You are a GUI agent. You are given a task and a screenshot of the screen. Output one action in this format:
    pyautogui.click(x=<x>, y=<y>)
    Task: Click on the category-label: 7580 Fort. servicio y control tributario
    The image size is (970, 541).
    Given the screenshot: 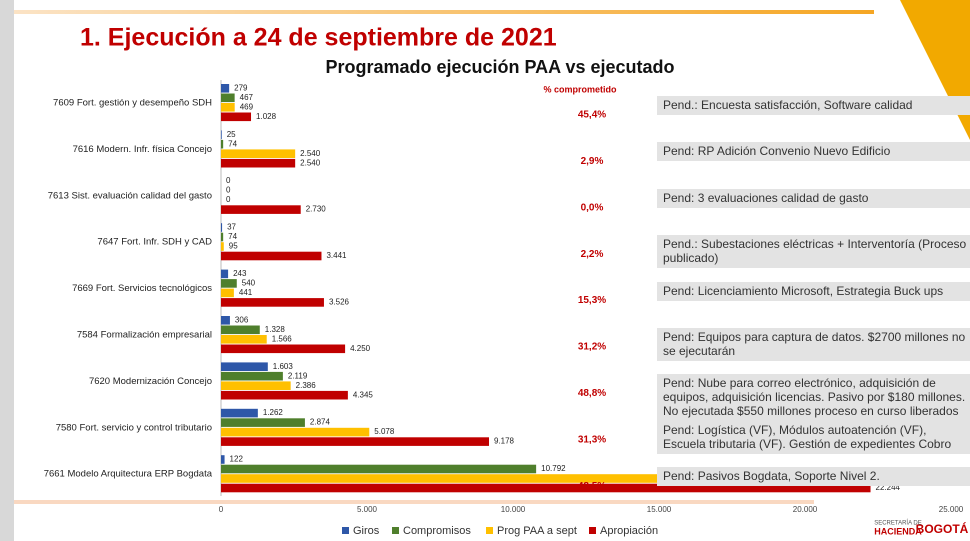 What is the action you would take?
    pyautogui.click(x=134, y=427)
    